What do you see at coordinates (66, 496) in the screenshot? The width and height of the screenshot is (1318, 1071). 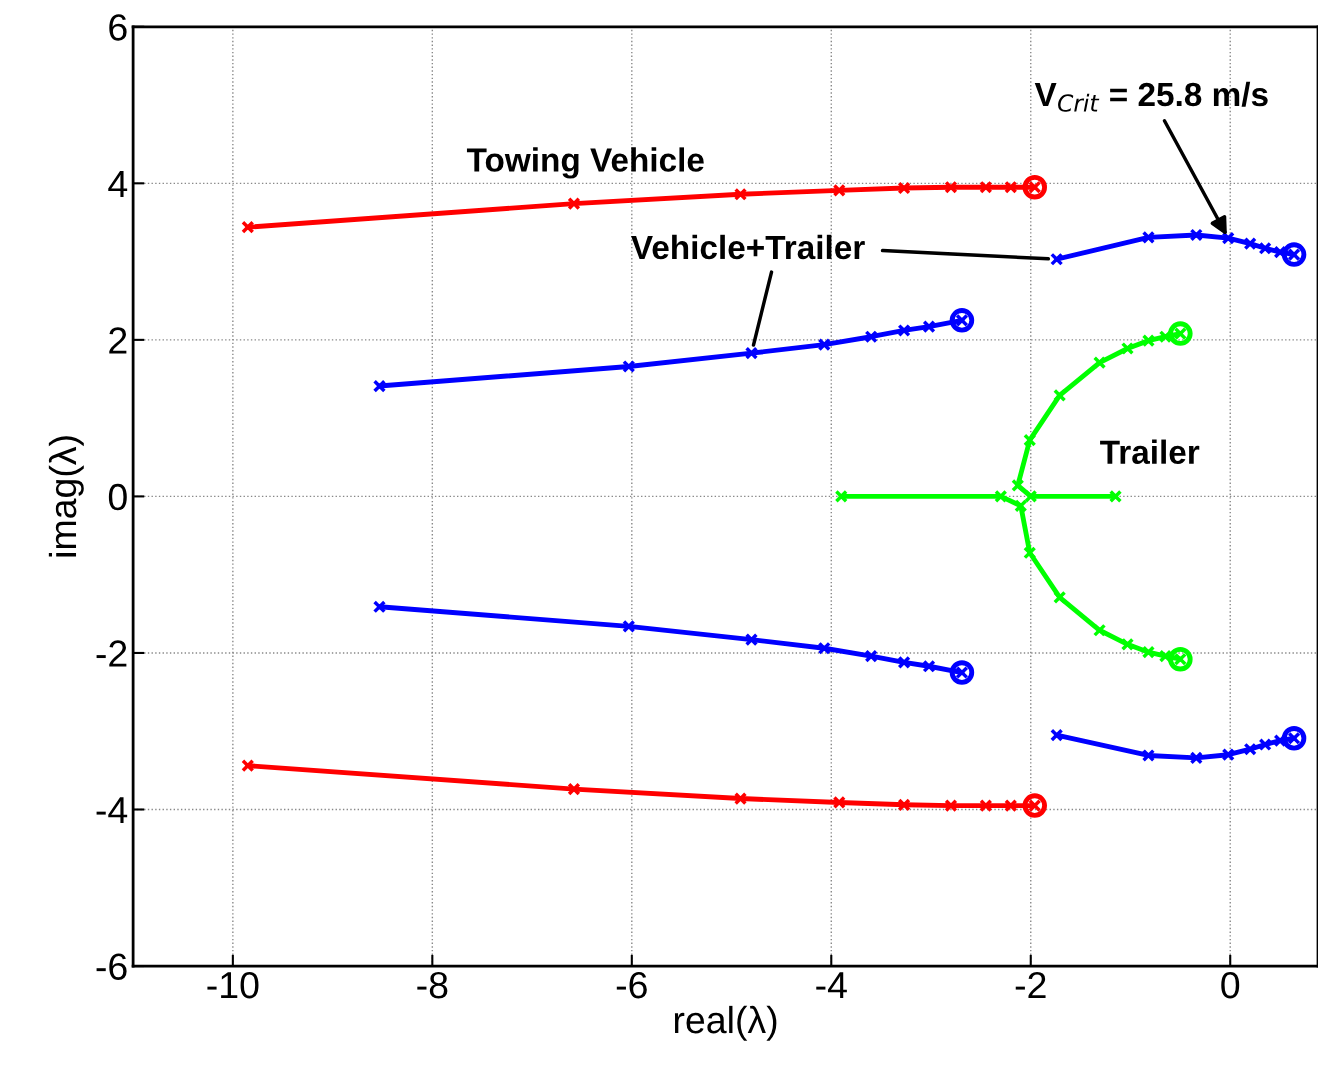 I see `y-axis-title: imag(λ)` at bounding box center [66, 496].